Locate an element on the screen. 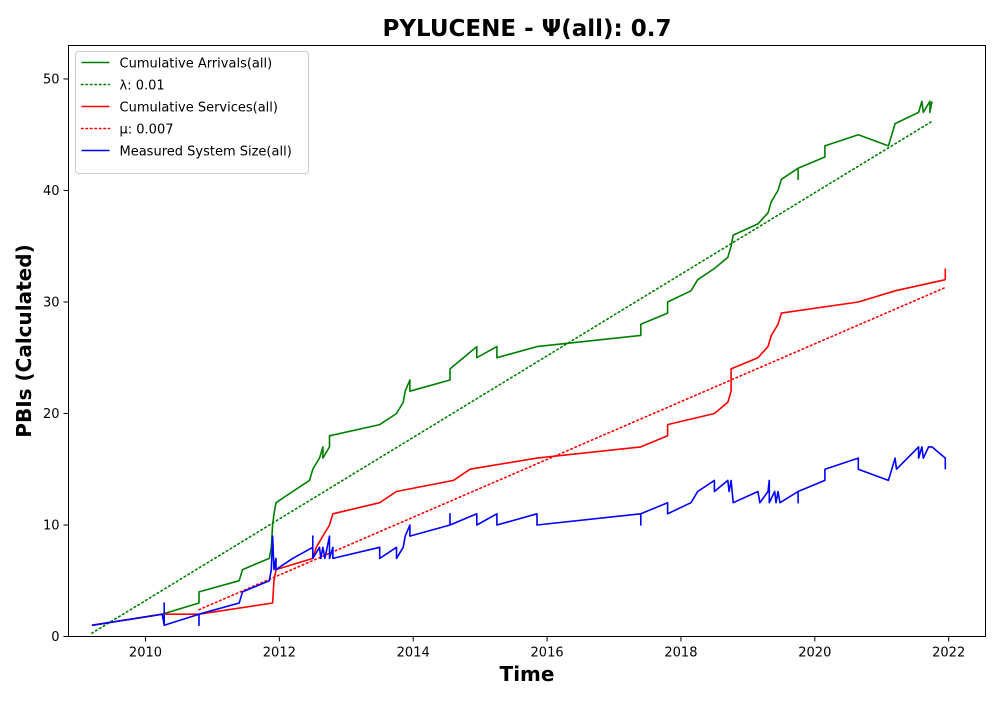 The width and height of the screenshot is (1000, 704). y-axis-label: PBIs (Calculated) is located at coordinates (24, 340).